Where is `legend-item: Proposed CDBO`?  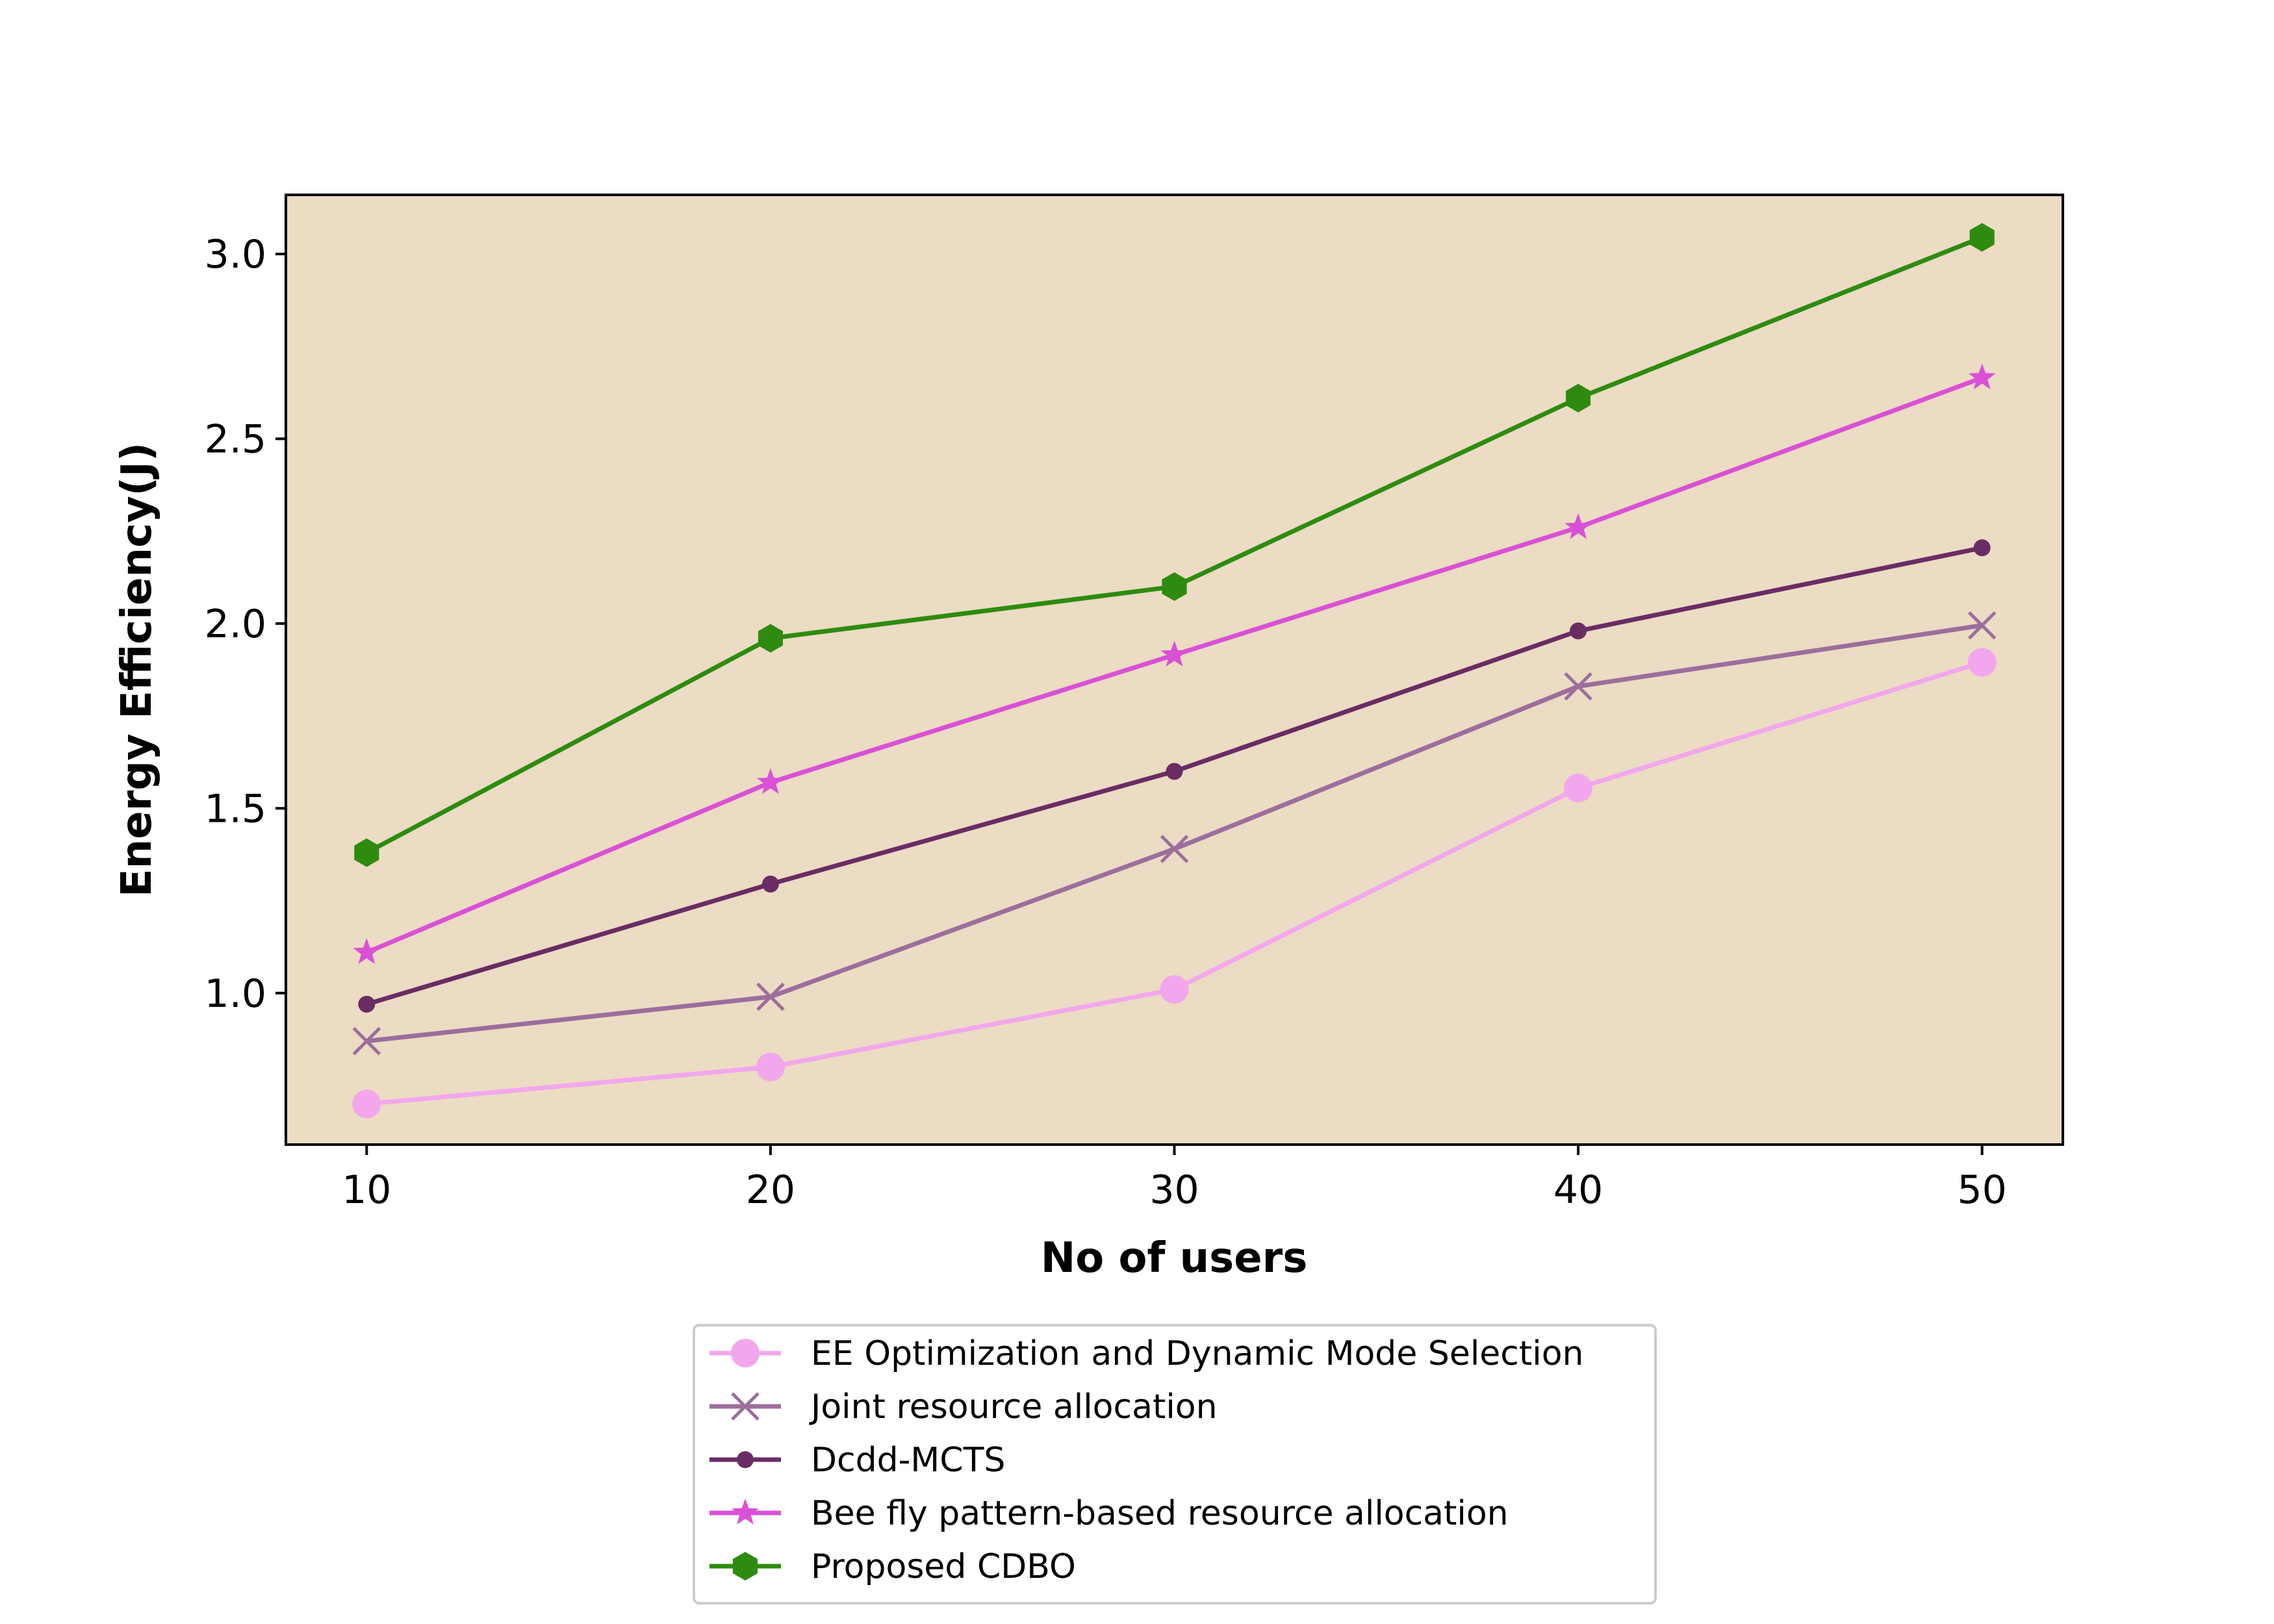 legend-item: Proposed CDBO is located at coordinates (892, 1566).